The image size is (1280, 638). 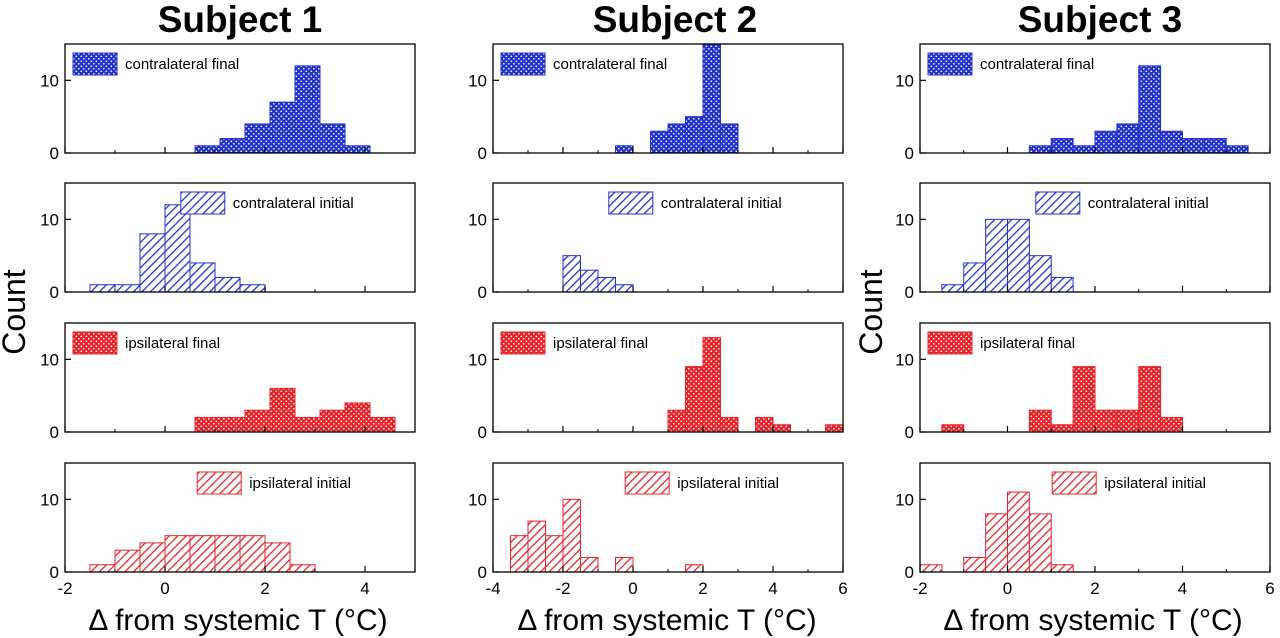 I want to click on subject-1-count-label: Count, so click(x=16, y=312).